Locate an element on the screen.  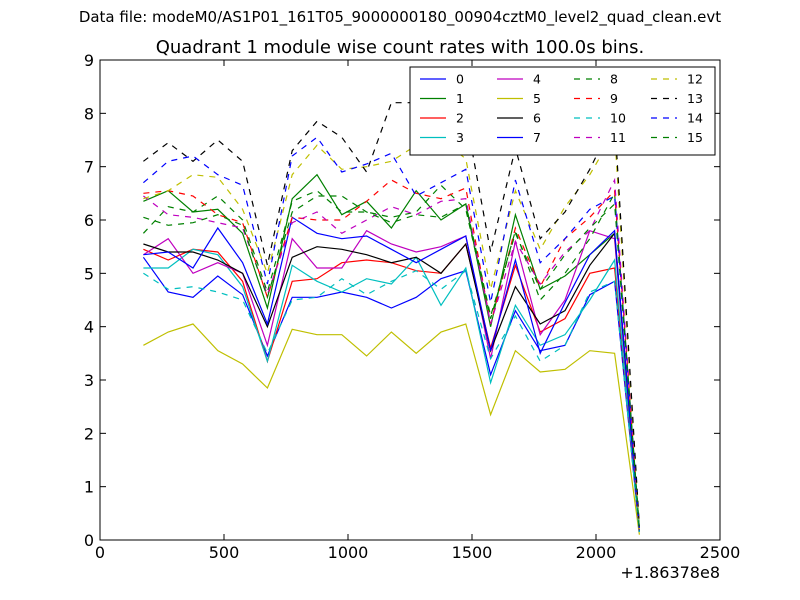
legend-label-1: 1 is located at coordinates (460, 98).